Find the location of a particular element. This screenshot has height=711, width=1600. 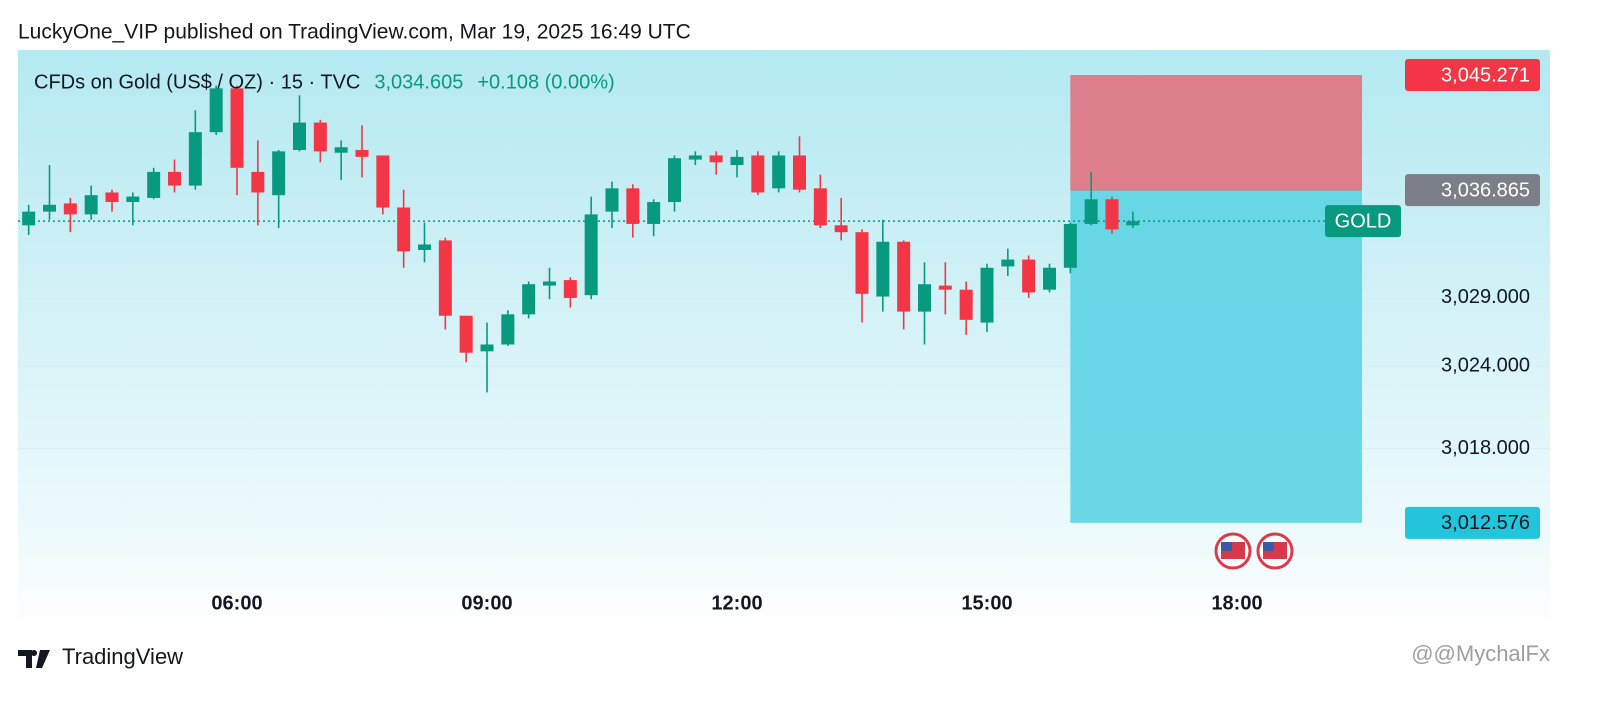

x-tick-label: 12:00 is located at coordinates (736, 603).